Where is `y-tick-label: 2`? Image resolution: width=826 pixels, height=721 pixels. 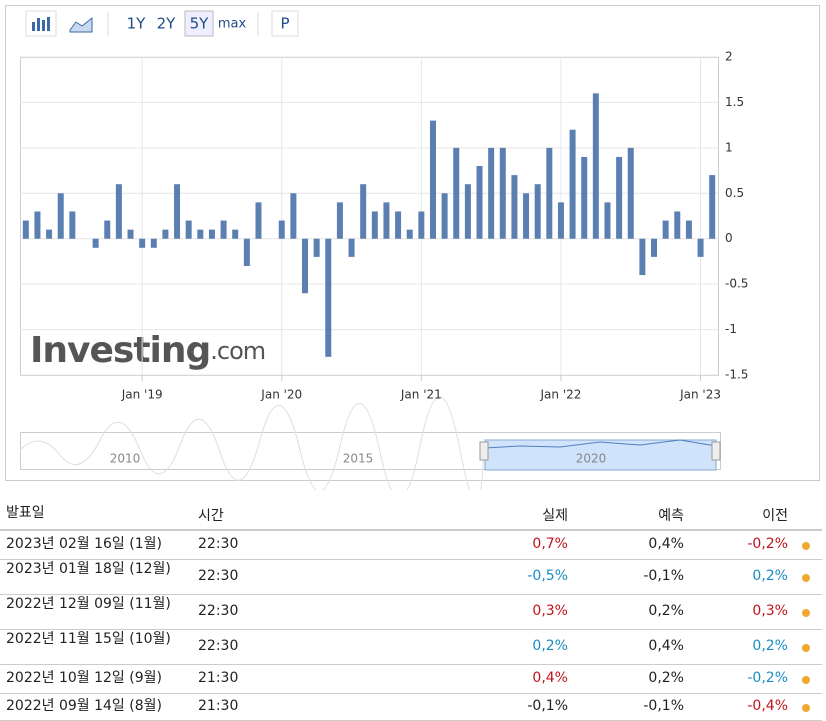 y-tick-label: 2 is located at coordinates (729, 57).